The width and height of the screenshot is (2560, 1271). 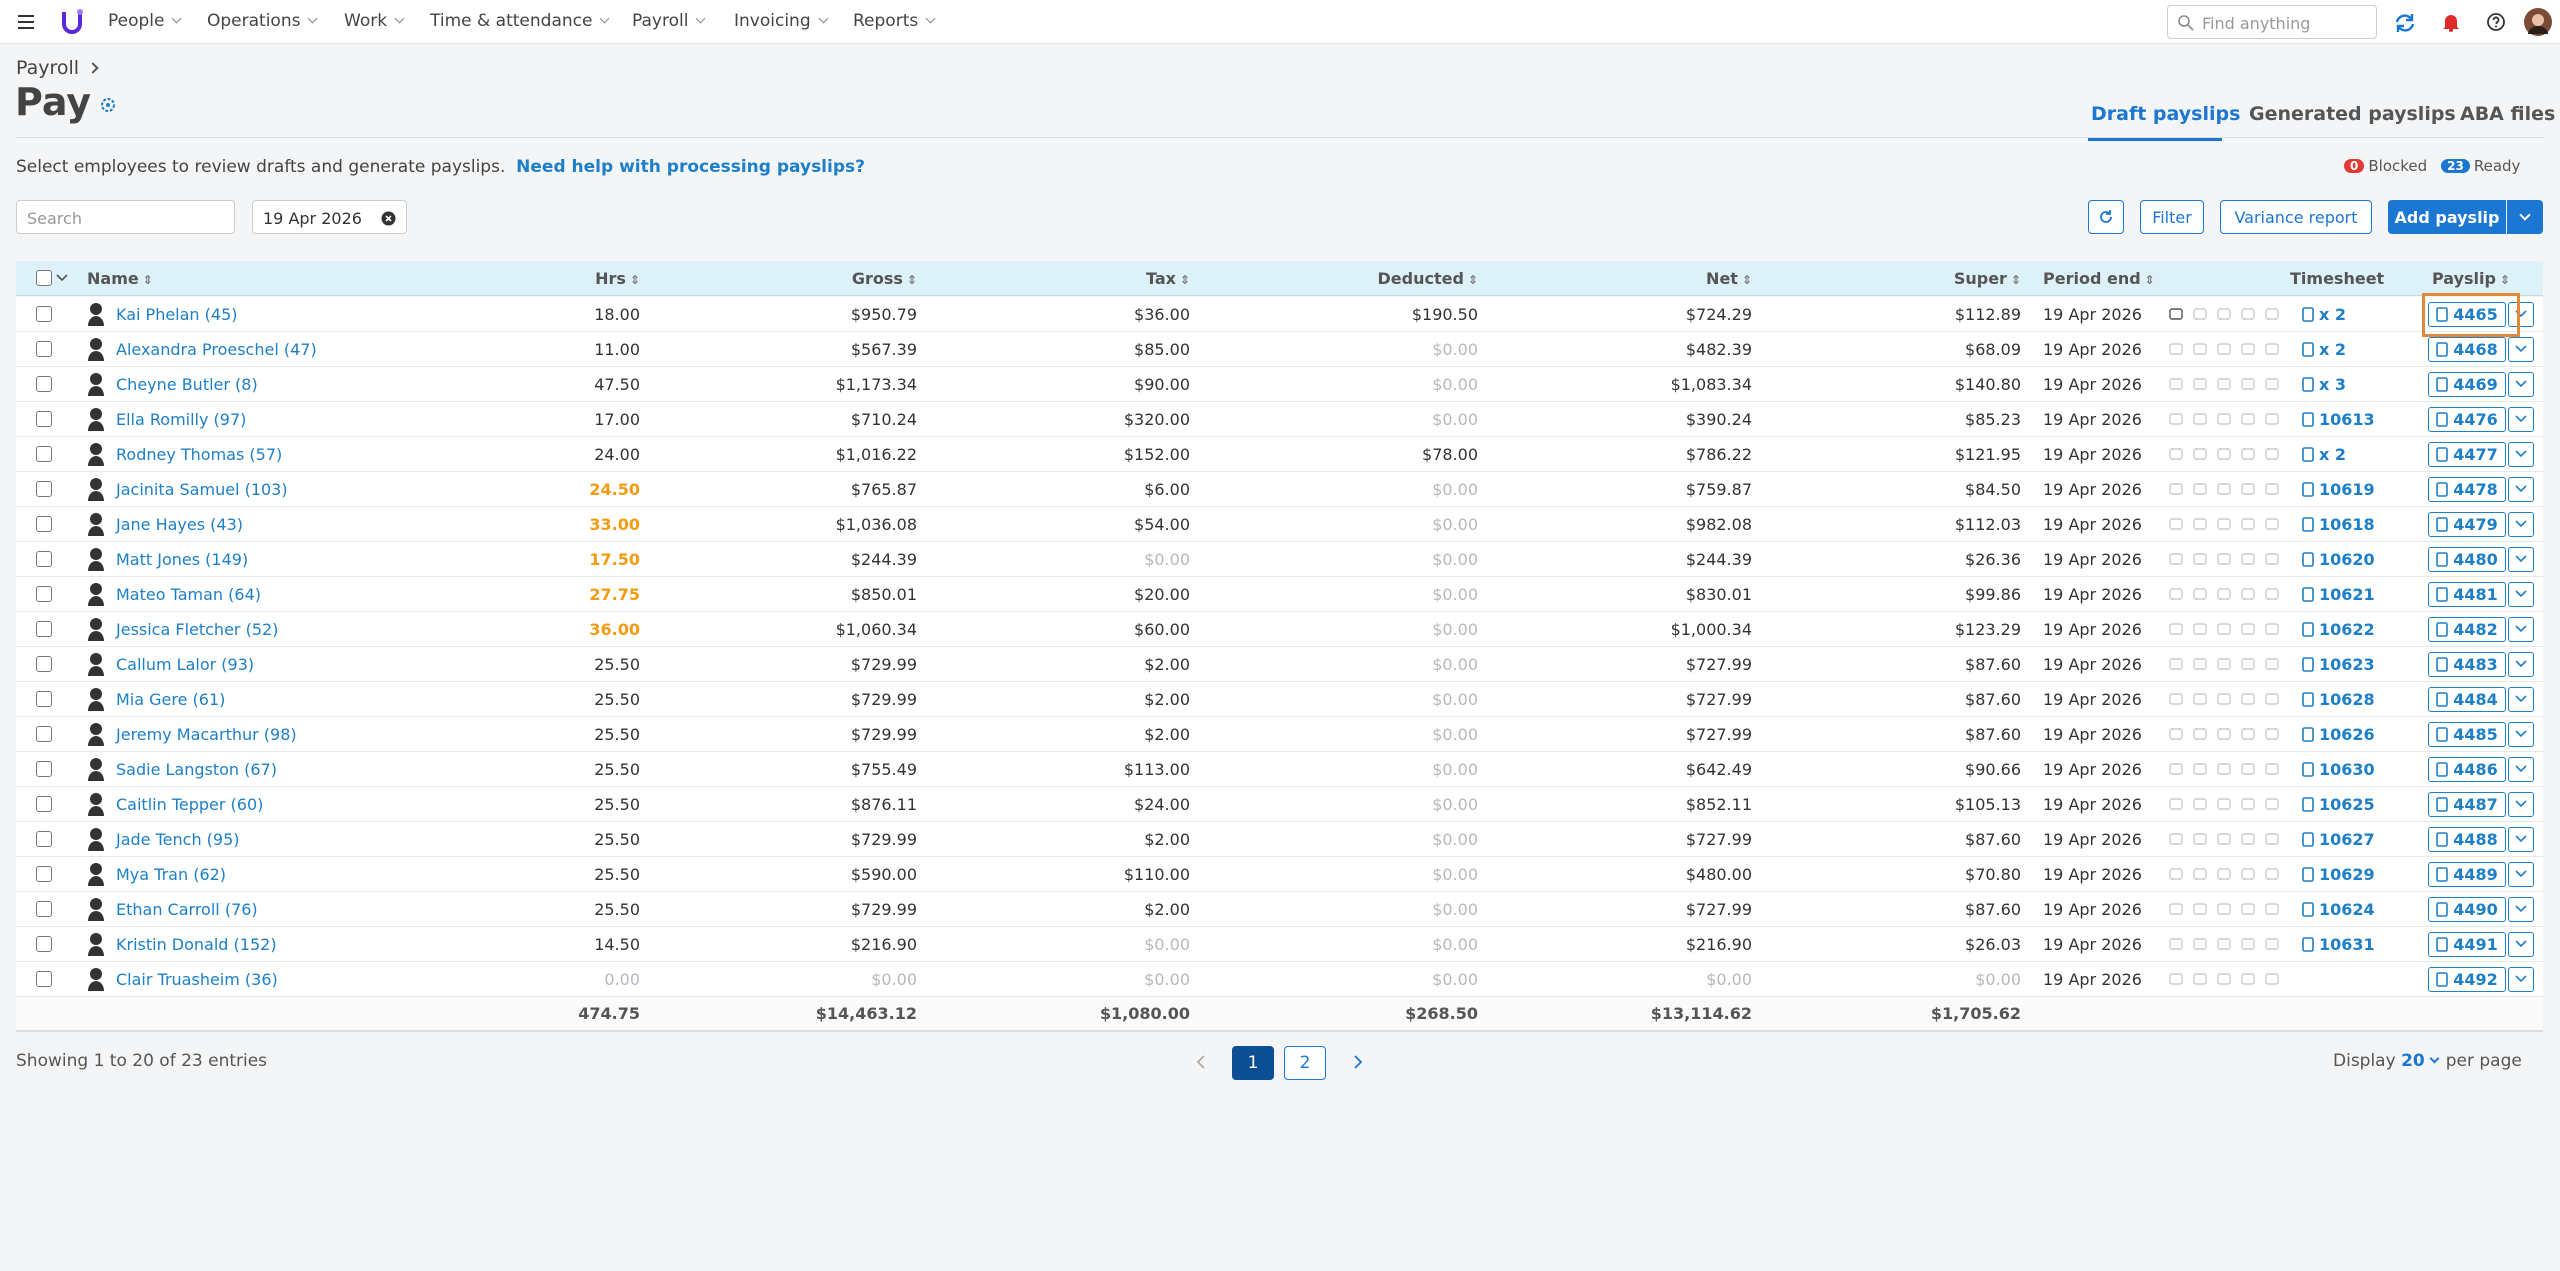 What do you see at coordinates (2405, 23) in the screenshot?
I see `sync-icon` at bounding box center [2405, 23].